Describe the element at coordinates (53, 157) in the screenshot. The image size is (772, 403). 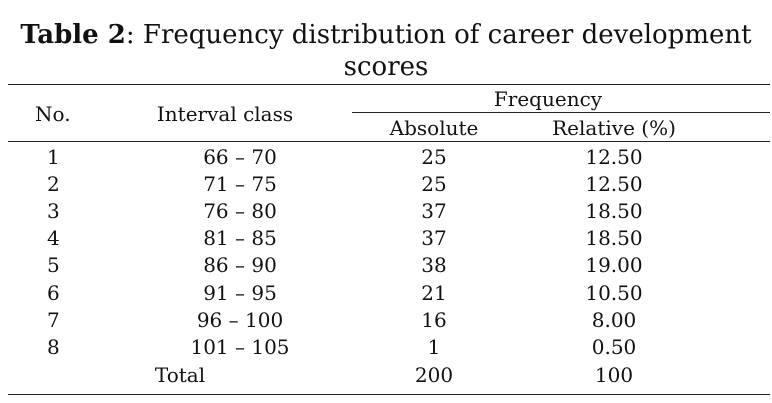
I see `cell-no: 1` at that location.